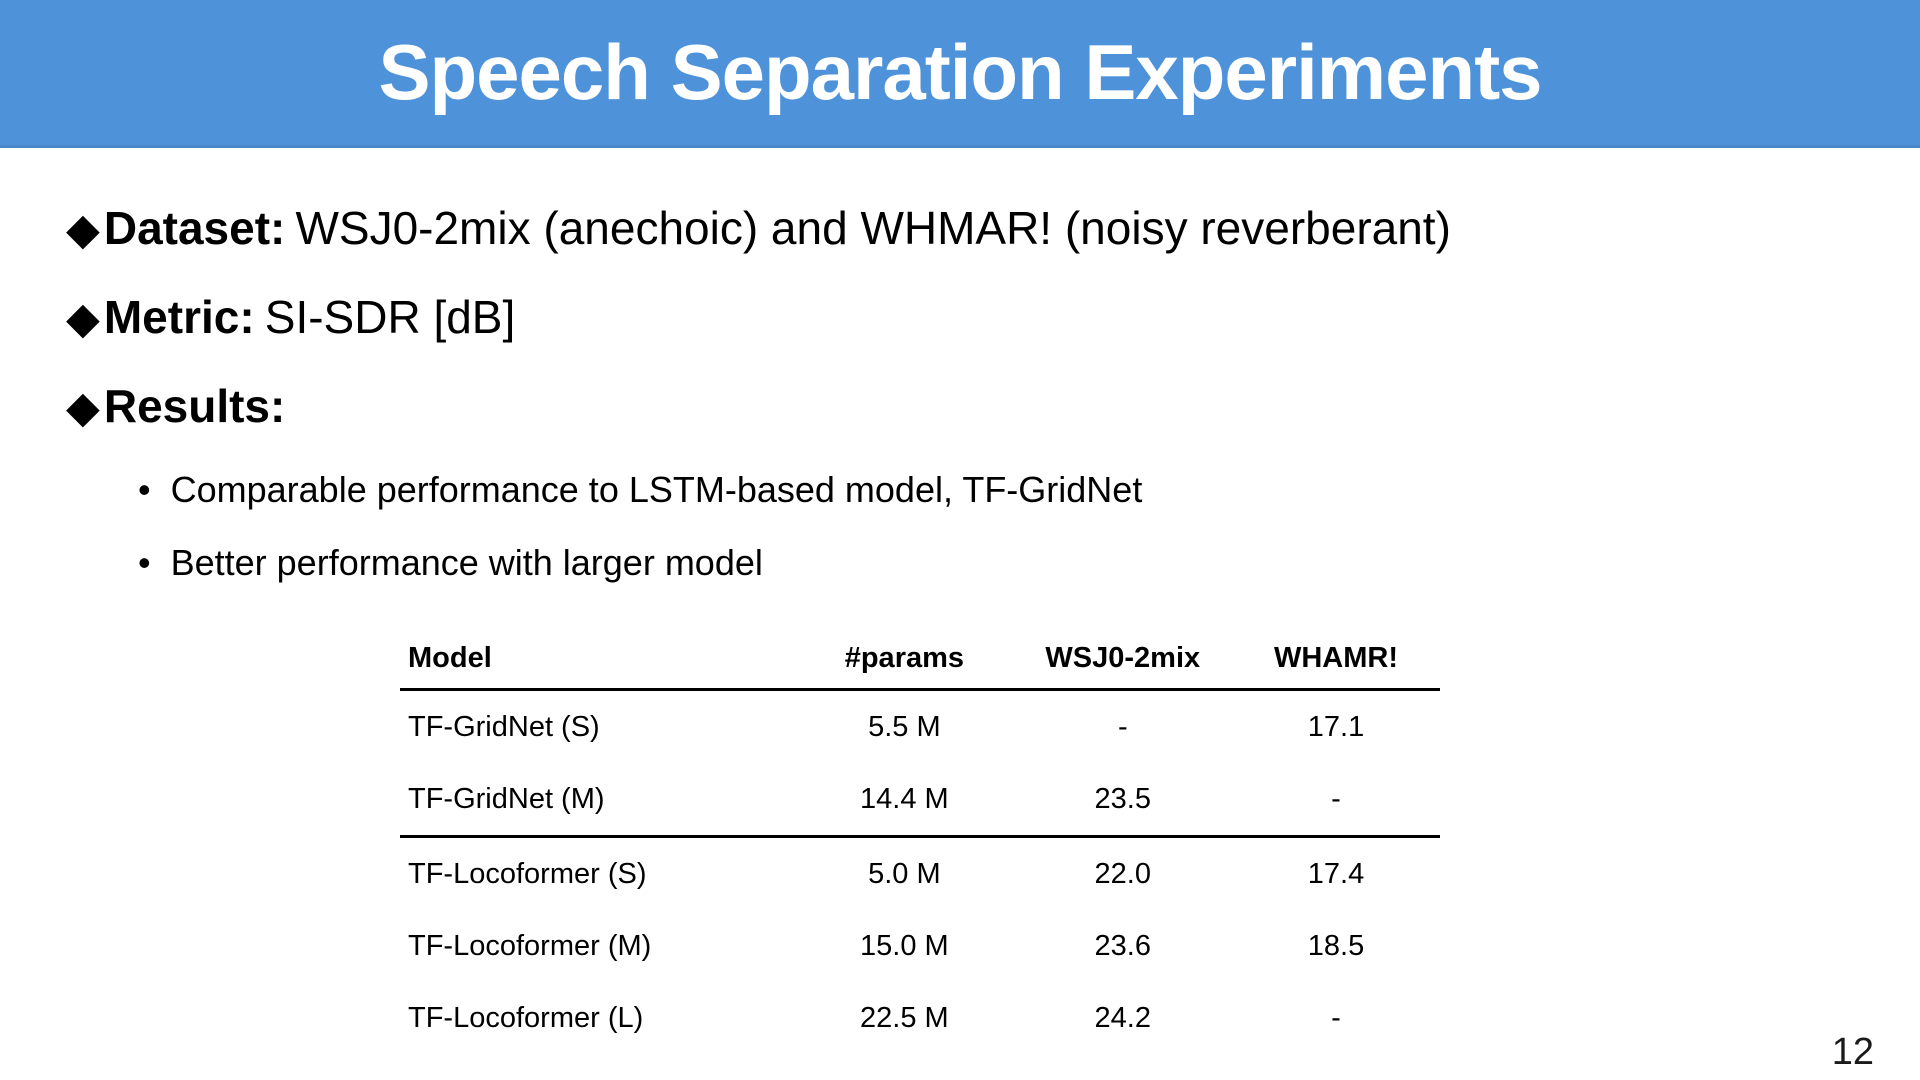  What do you see at coordinates (1122, 800) in the screenshot?
I see `cell-wsj0-2mix: 23.5` at bounding box center [1122, 800].